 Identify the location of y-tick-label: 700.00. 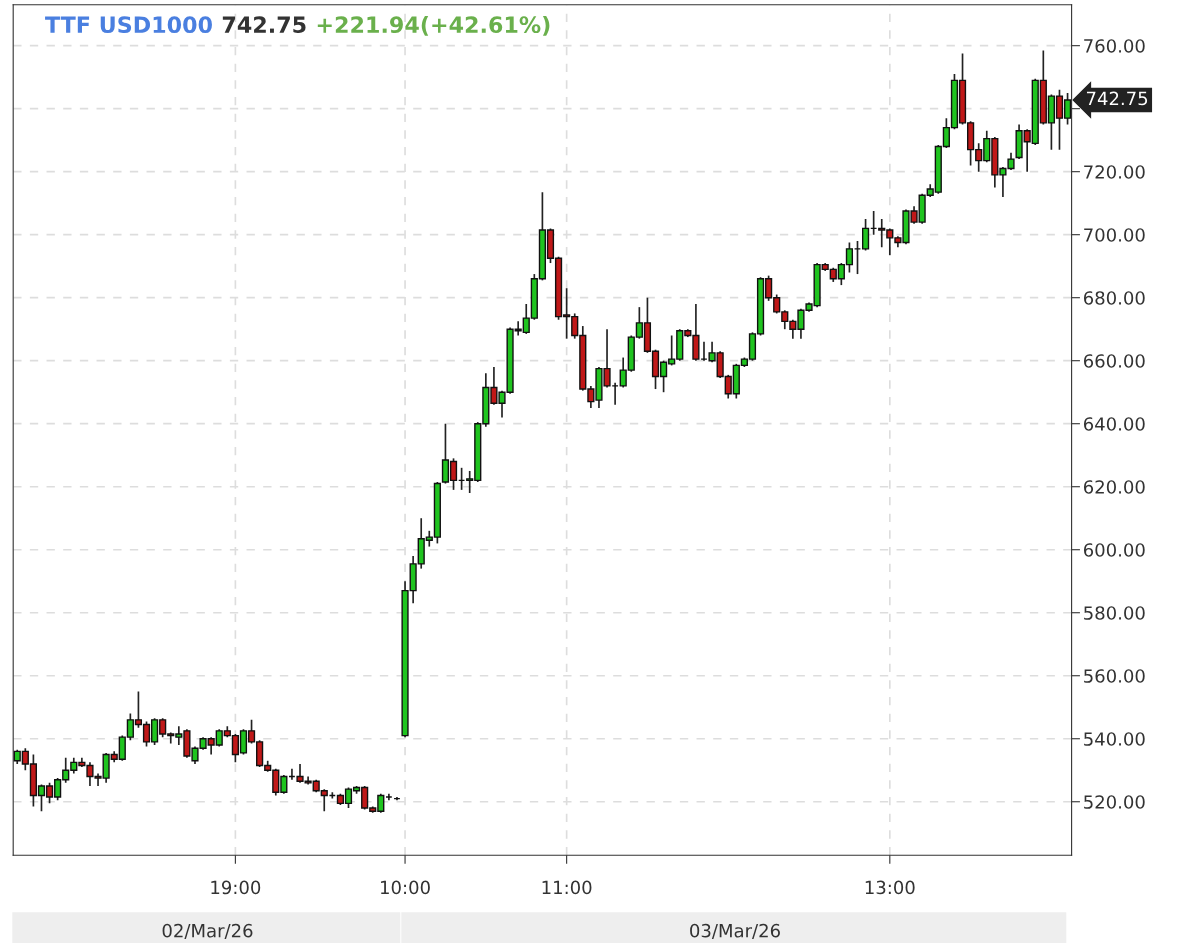
(1114, 235).